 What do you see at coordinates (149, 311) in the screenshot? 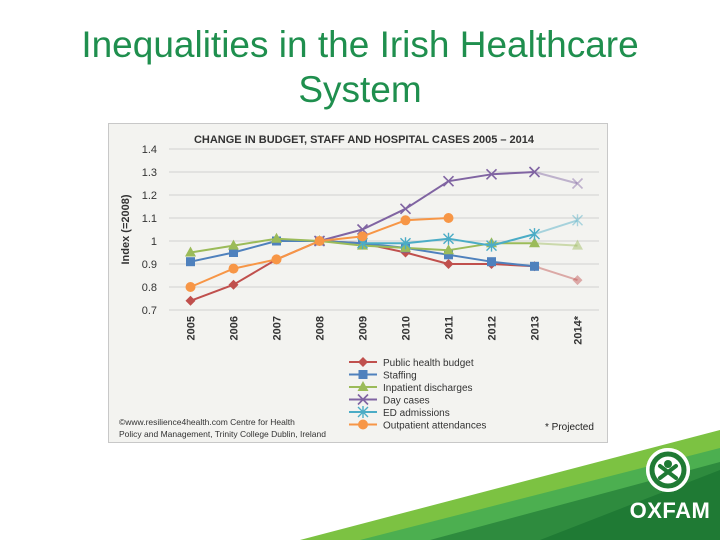
I see `y-tick-label: 0.7` at bounding box center [149, 311].